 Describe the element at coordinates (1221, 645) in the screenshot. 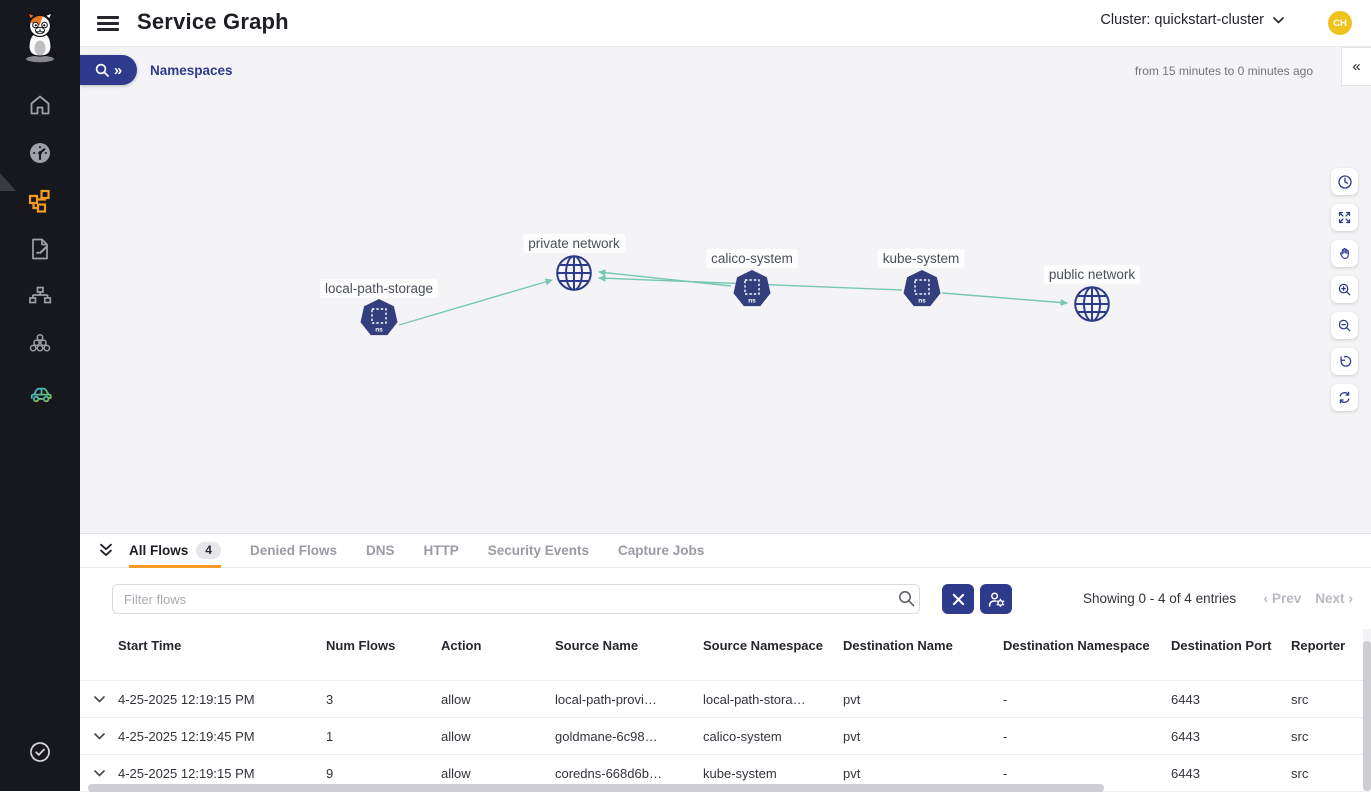

I see `column-header: Destination Port` at that location.